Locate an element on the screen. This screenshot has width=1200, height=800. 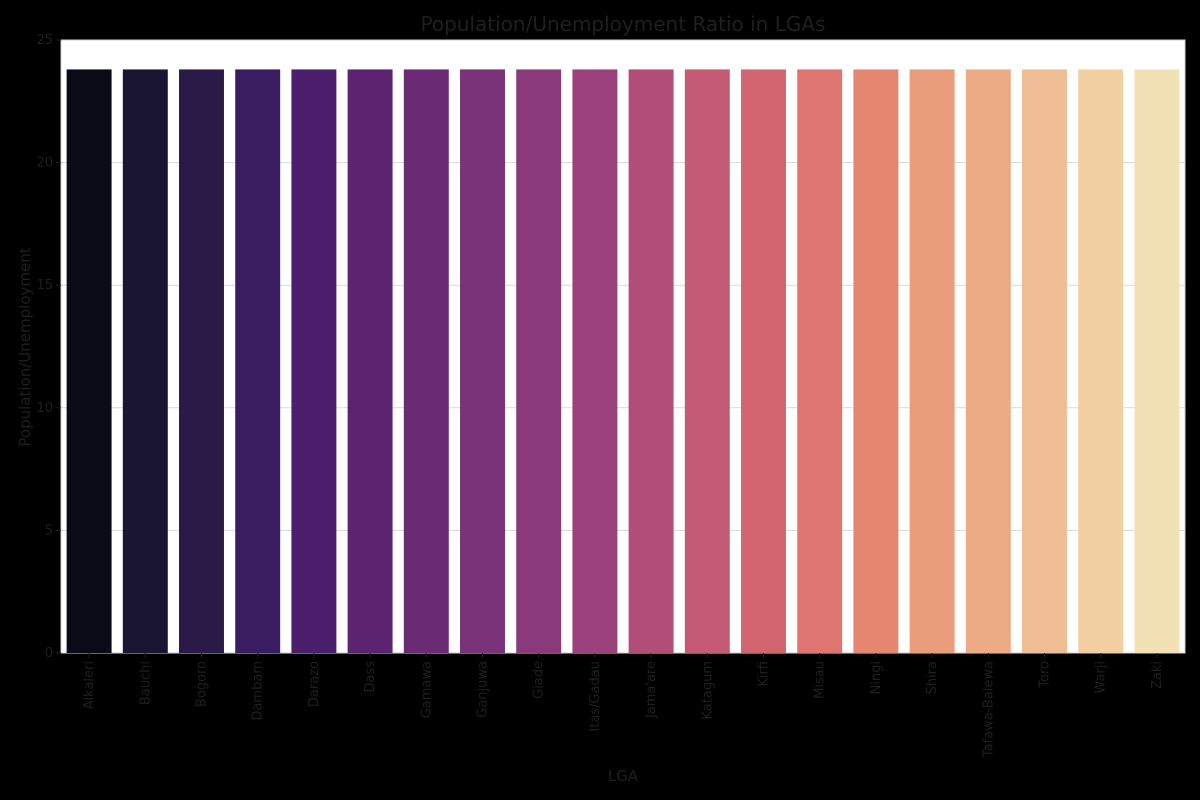
x-tick-label-gamawa: Gamawa is located at coordinates (426, 689).